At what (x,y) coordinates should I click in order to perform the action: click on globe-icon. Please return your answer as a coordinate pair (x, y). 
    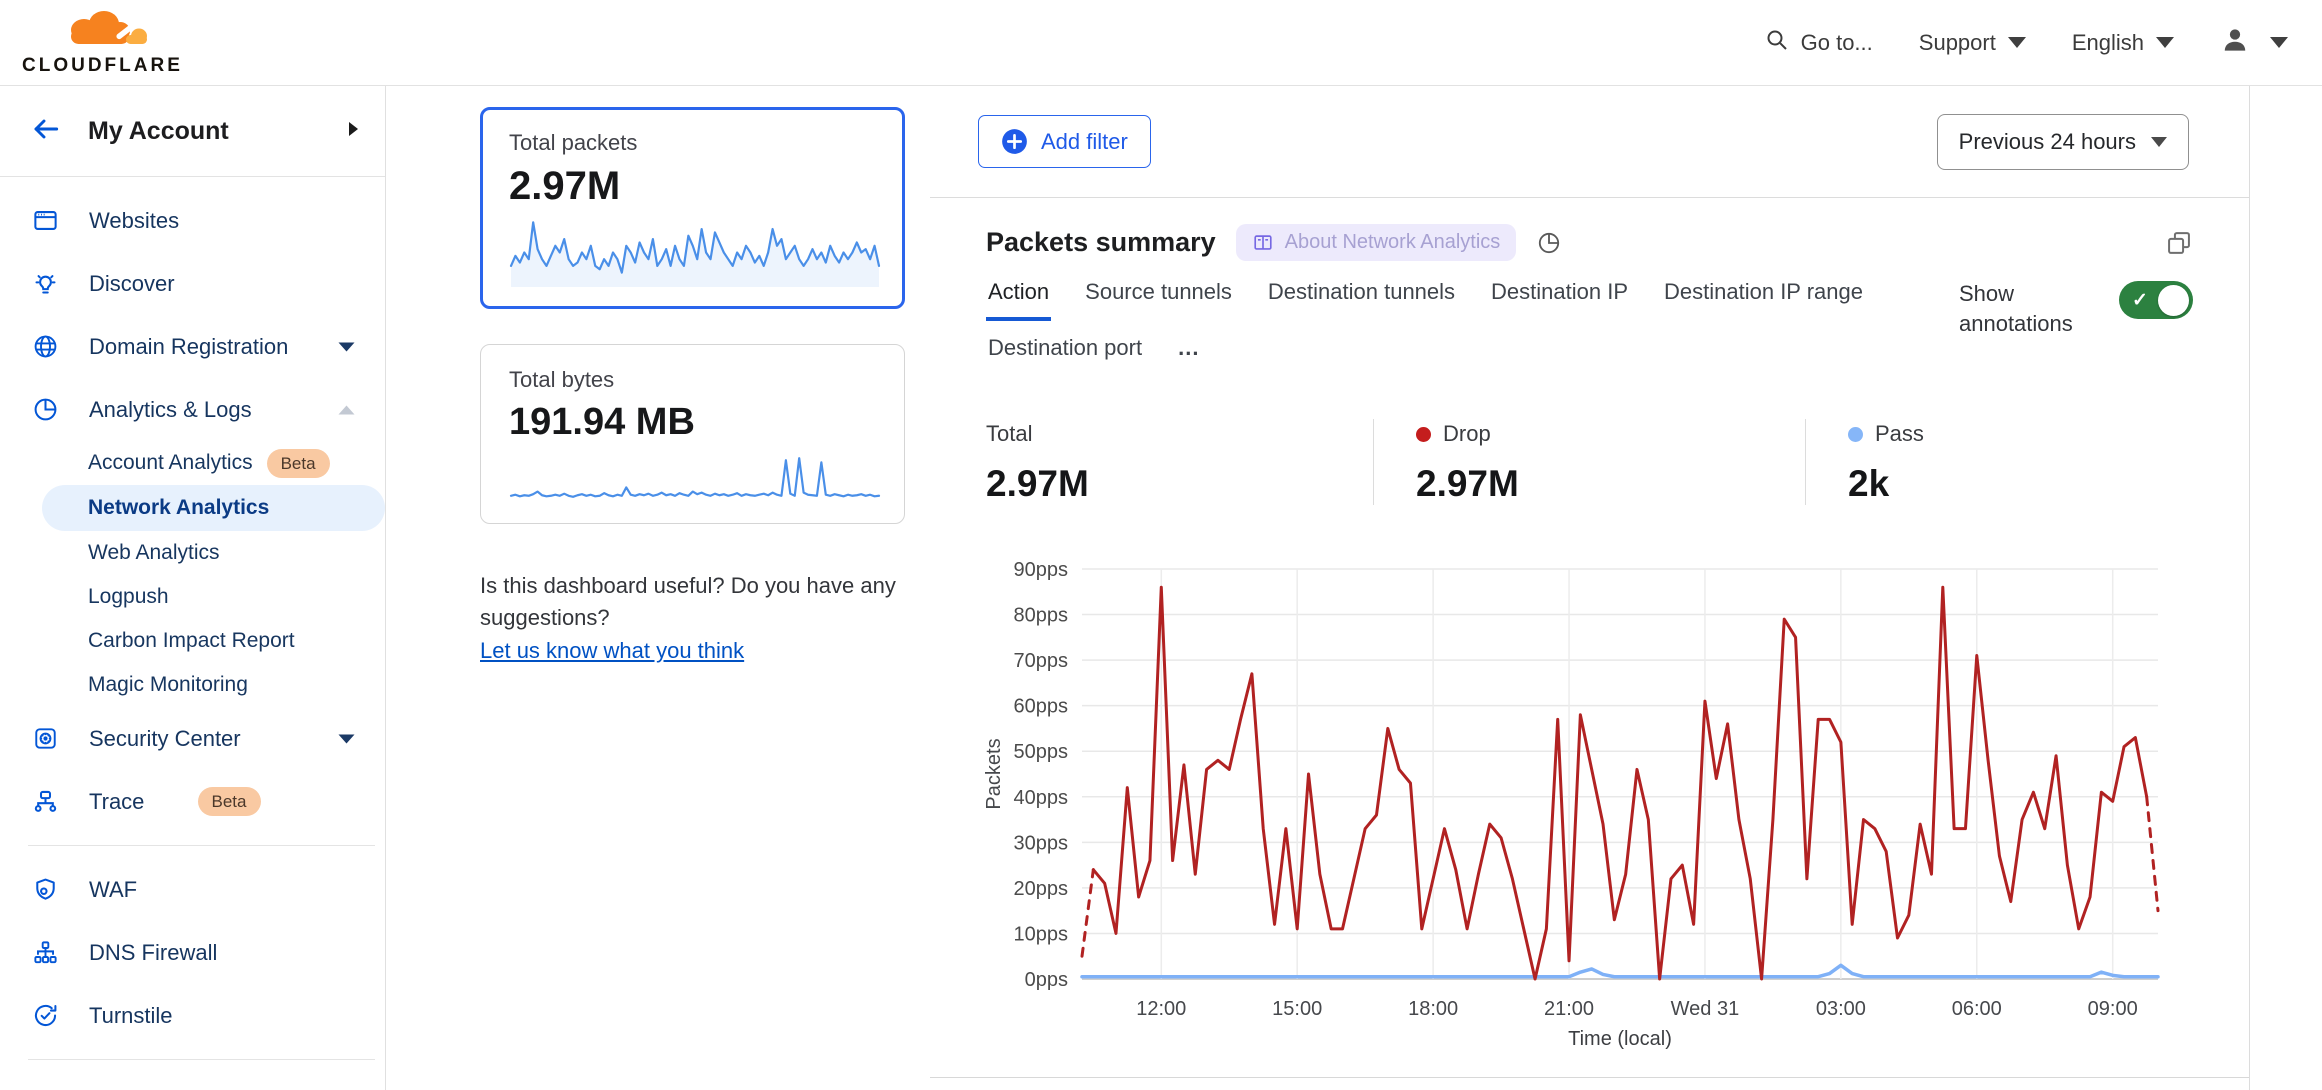
    Looking at the image, I should click on (45, 346).